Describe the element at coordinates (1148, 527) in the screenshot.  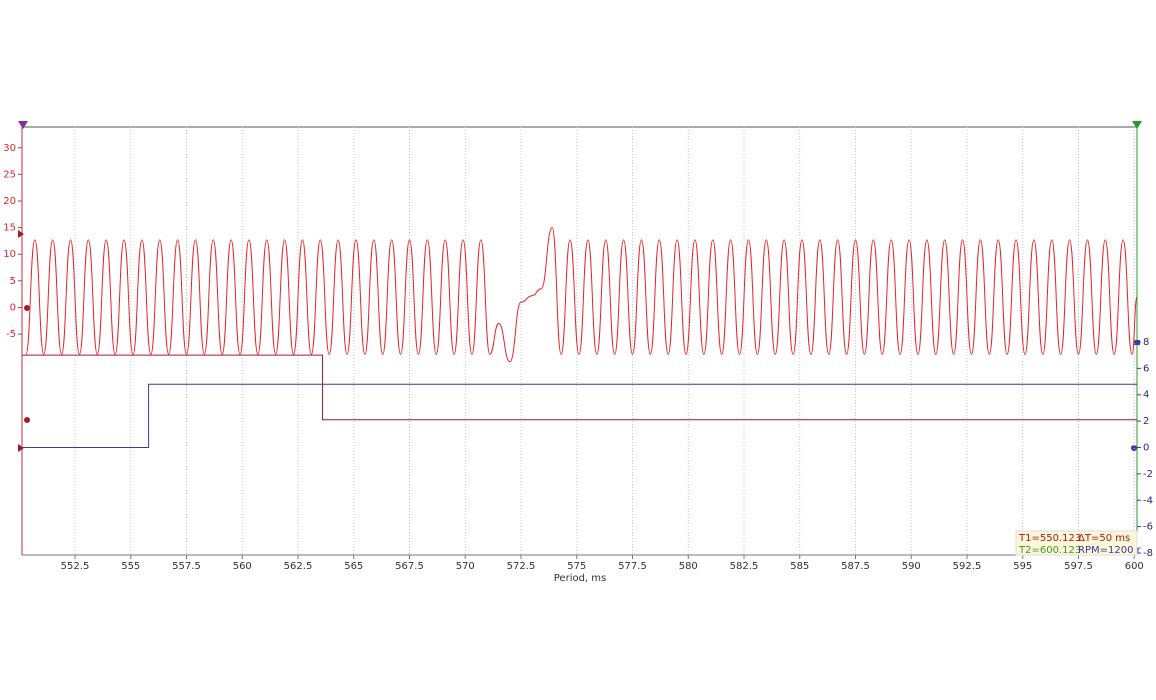
I see `y2-tick-label: -6` at that location.